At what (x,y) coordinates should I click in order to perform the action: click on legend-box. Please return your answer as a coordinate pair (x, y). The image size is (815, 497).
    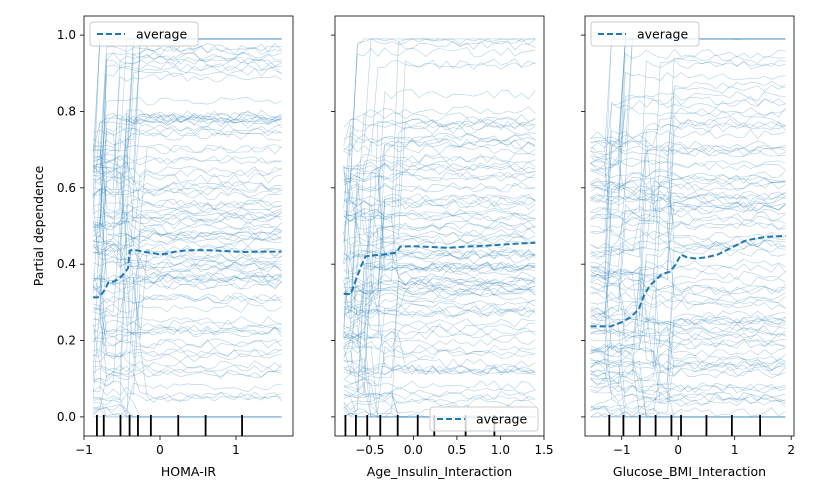
    Looking at the image, I should click on (484, 419).